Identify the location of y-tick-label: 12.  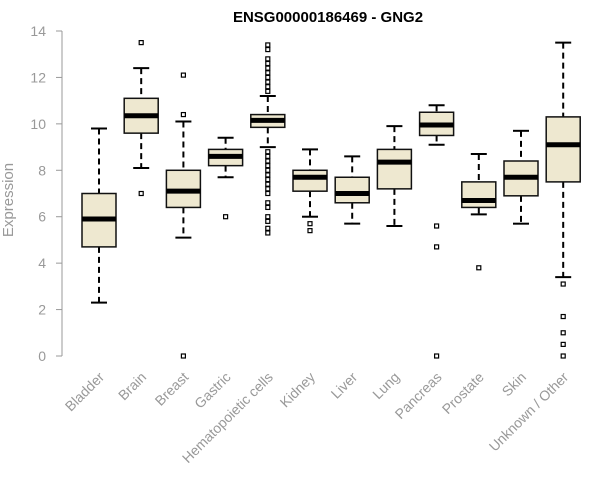
(38, 77).